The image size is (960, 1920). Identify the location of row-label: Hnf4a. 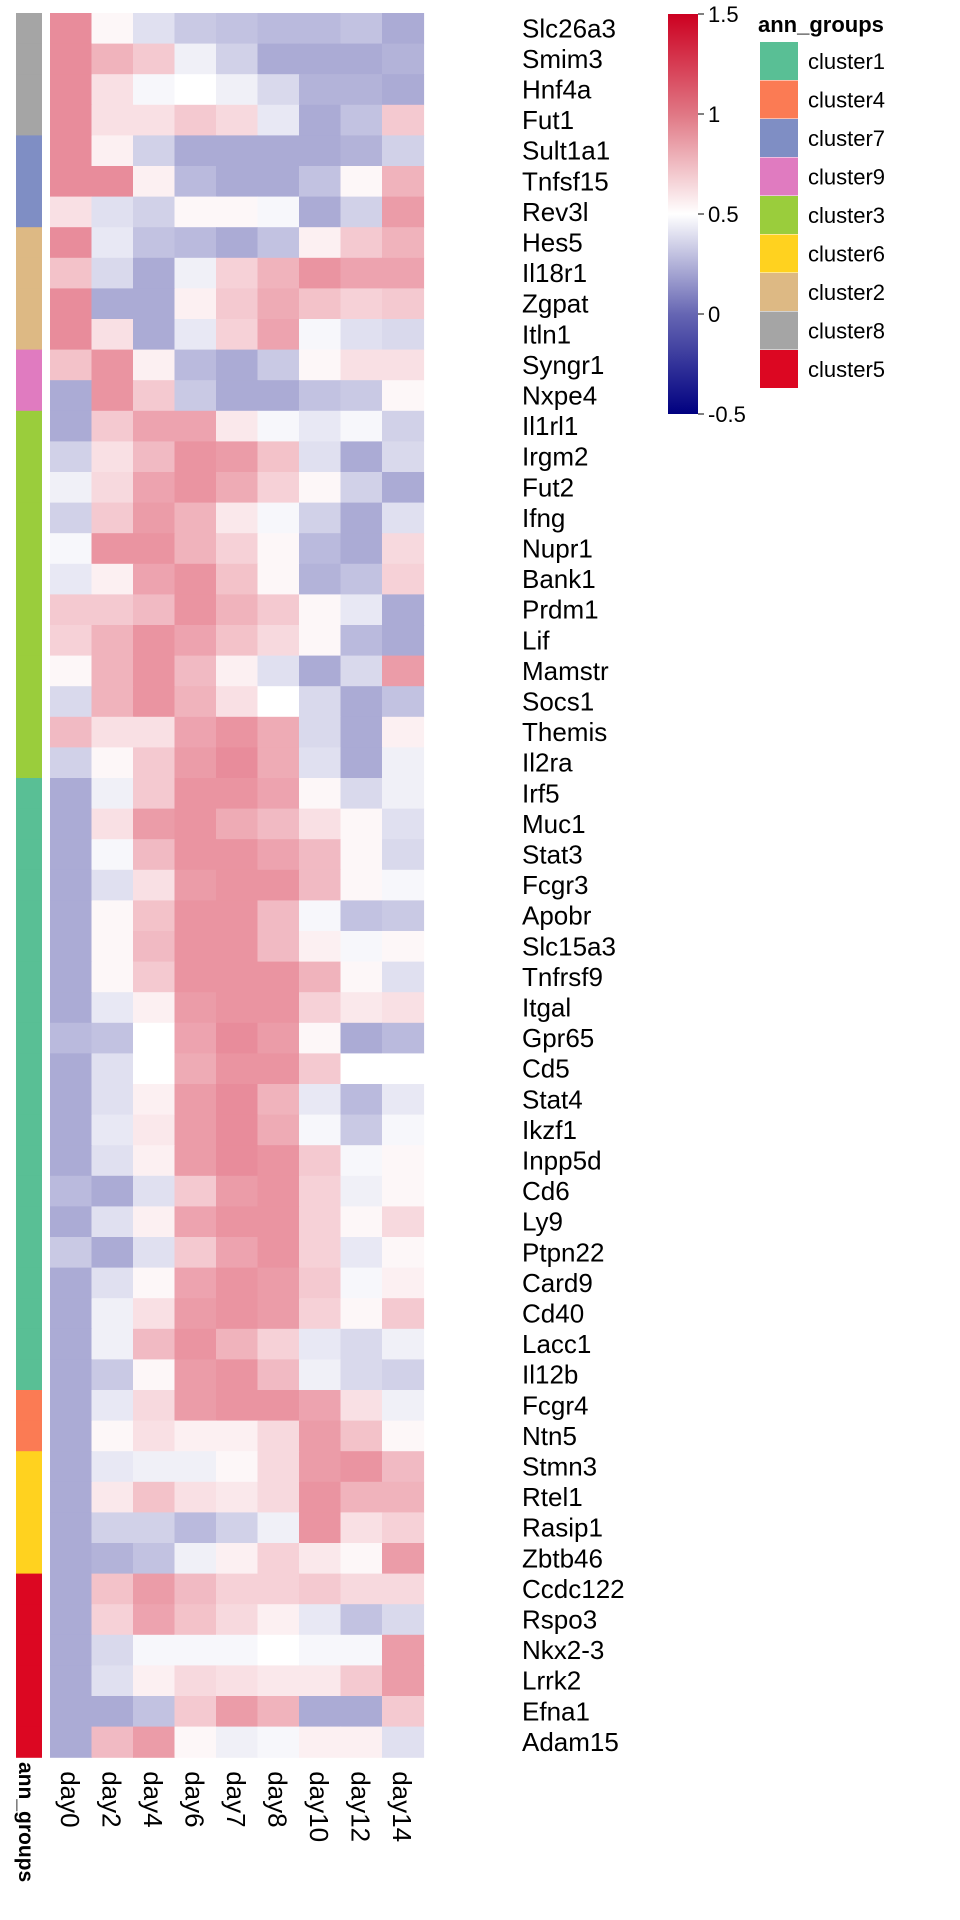
(557, 90).